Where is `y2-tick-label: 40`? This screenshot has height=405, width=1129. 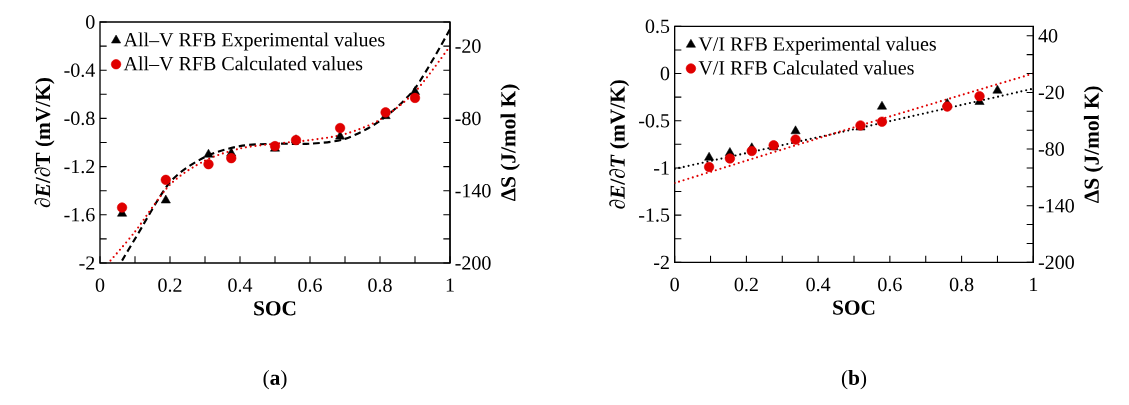
y2-tick-label: 40 is located at coordinates (1048, 36).